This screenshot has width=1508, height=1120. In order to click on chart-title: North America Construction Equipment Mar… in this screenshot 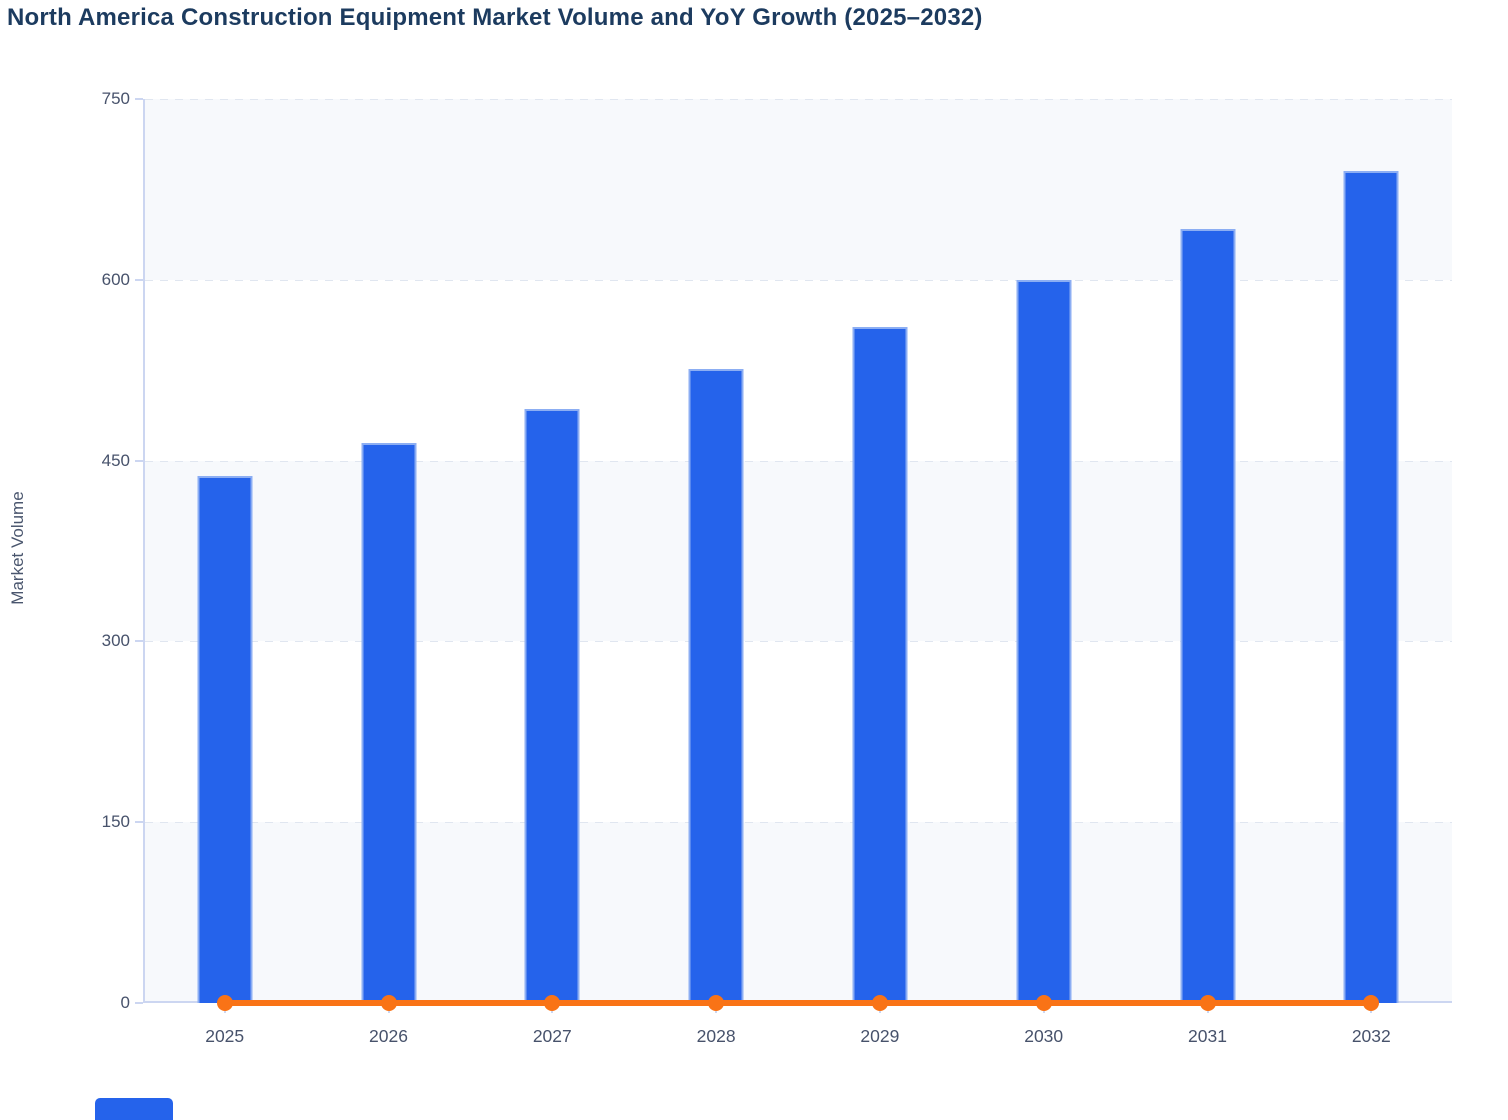, I will do `click(495, 17)`.